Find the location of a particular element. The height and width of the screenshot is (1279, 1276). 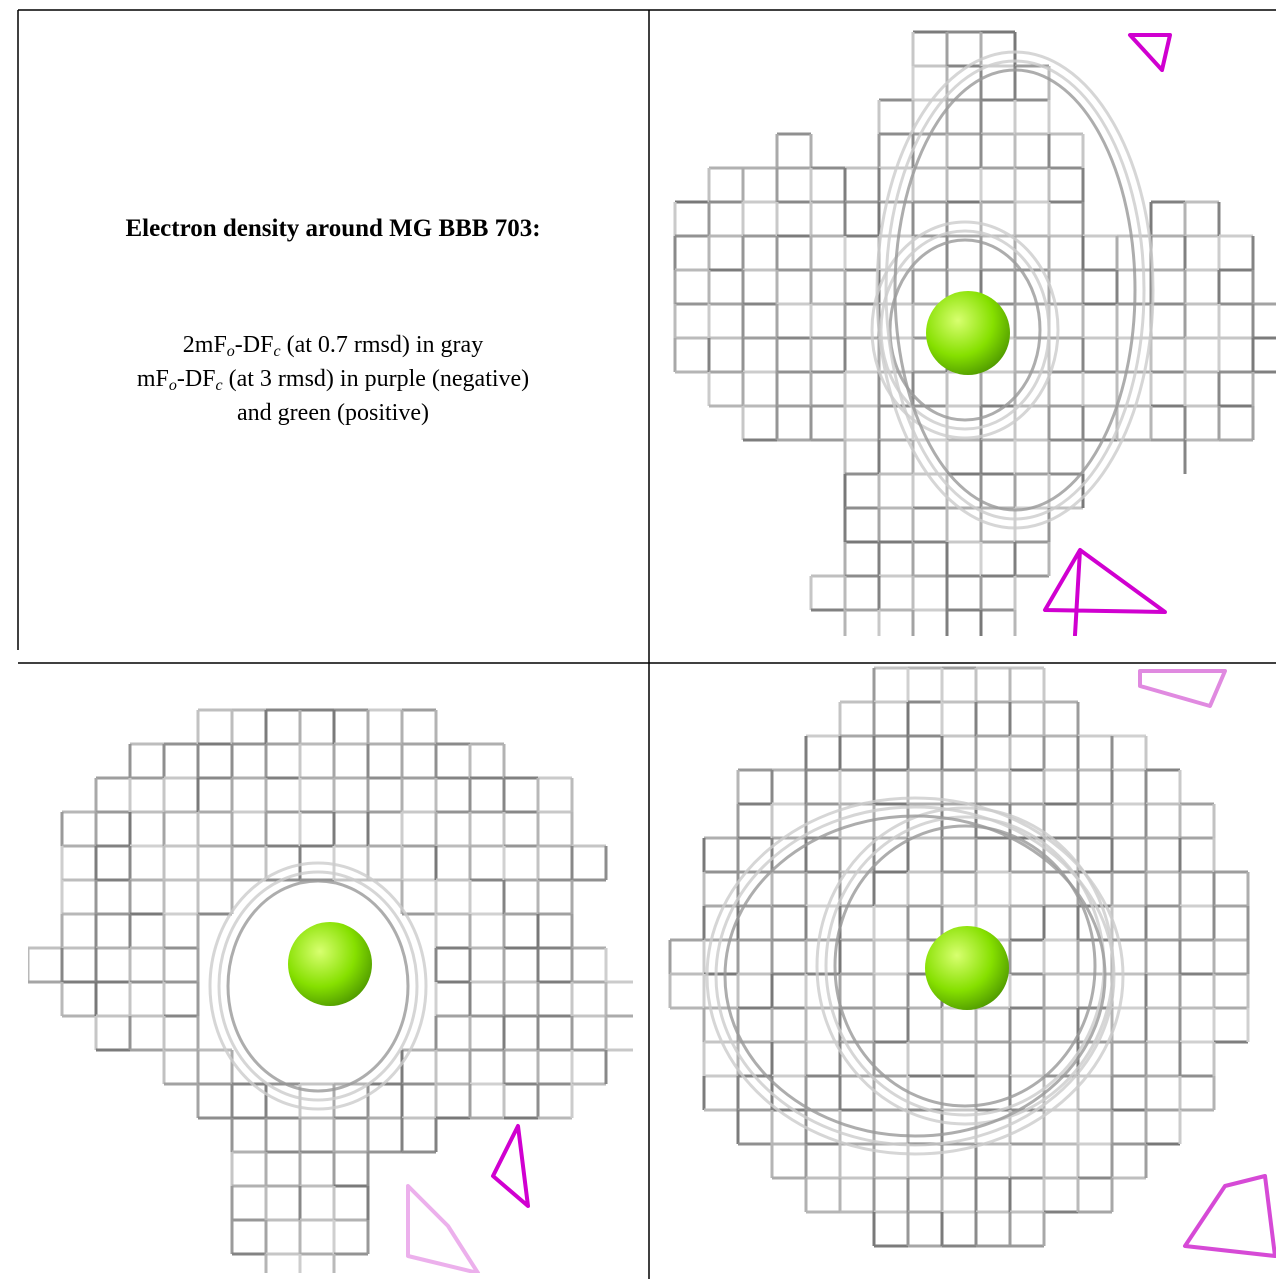

legend-text: and green (positive) is located at coordinates (333, 413).